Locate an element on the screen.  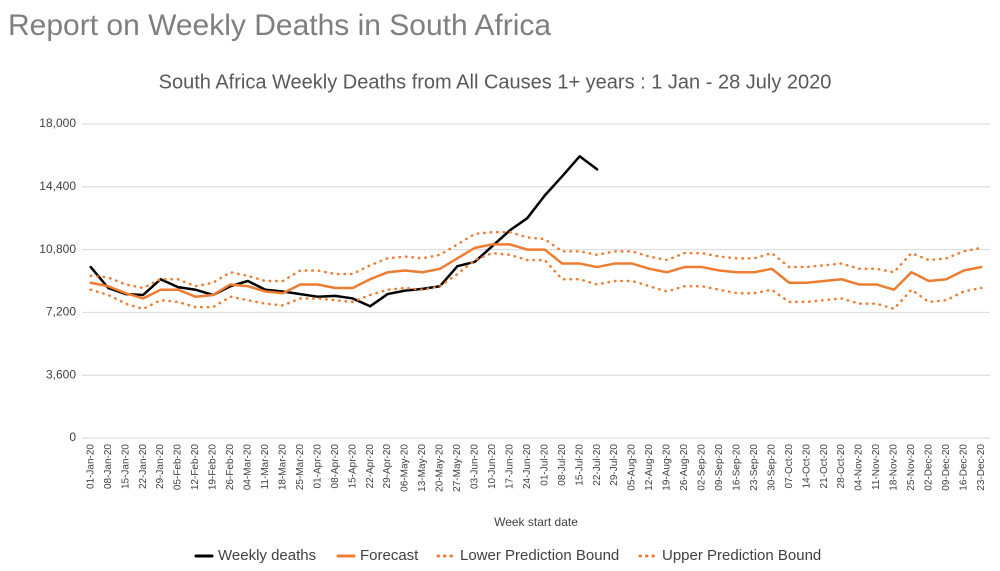
x-tick-label: 12-Aug-20 is located at coordinates (649, 467).